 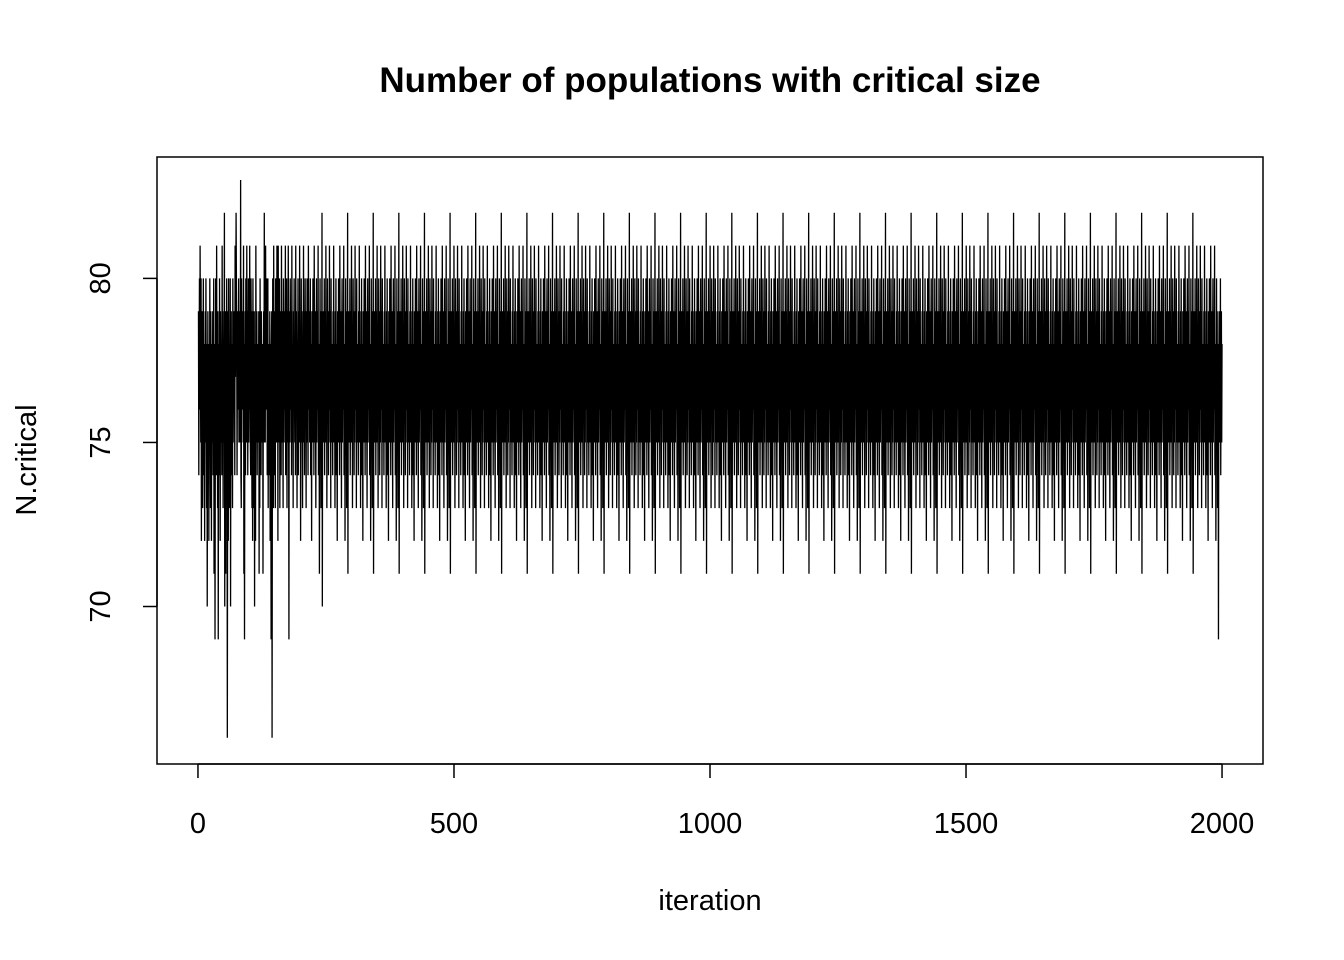 I want to click on x-axis: 0 500 1000 1500 2000, so click(x=722, y=801).